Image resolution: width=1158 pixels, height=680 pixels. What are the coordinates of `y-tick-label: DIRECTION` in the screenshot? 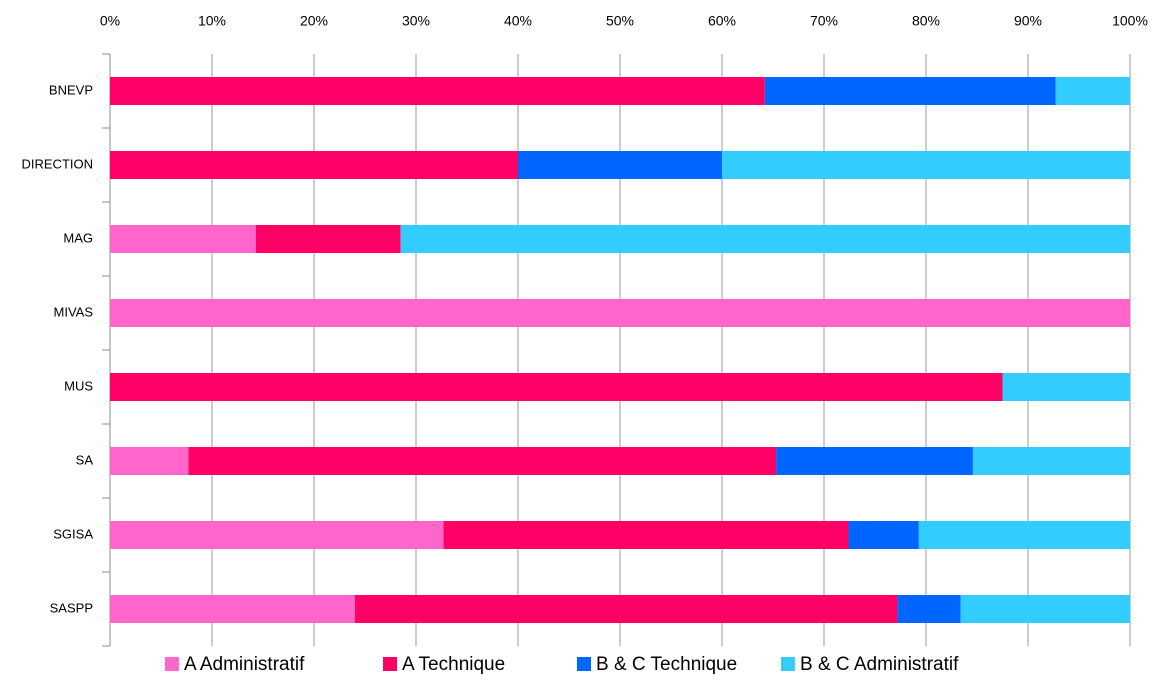 It's located at (58, 163).